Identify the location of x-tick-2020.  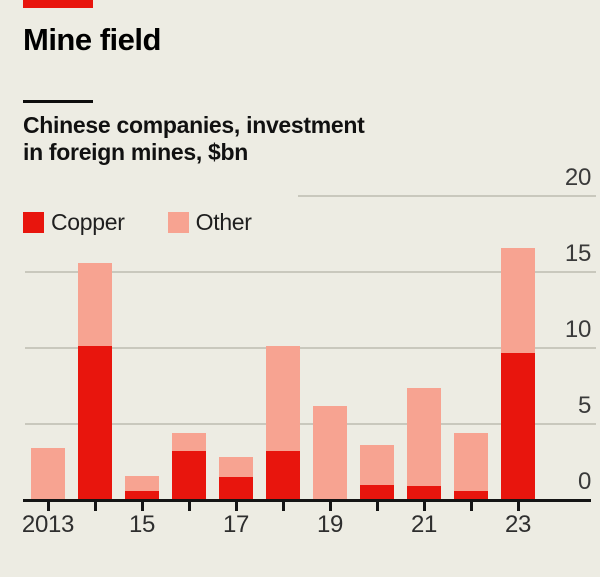
(377, 505).